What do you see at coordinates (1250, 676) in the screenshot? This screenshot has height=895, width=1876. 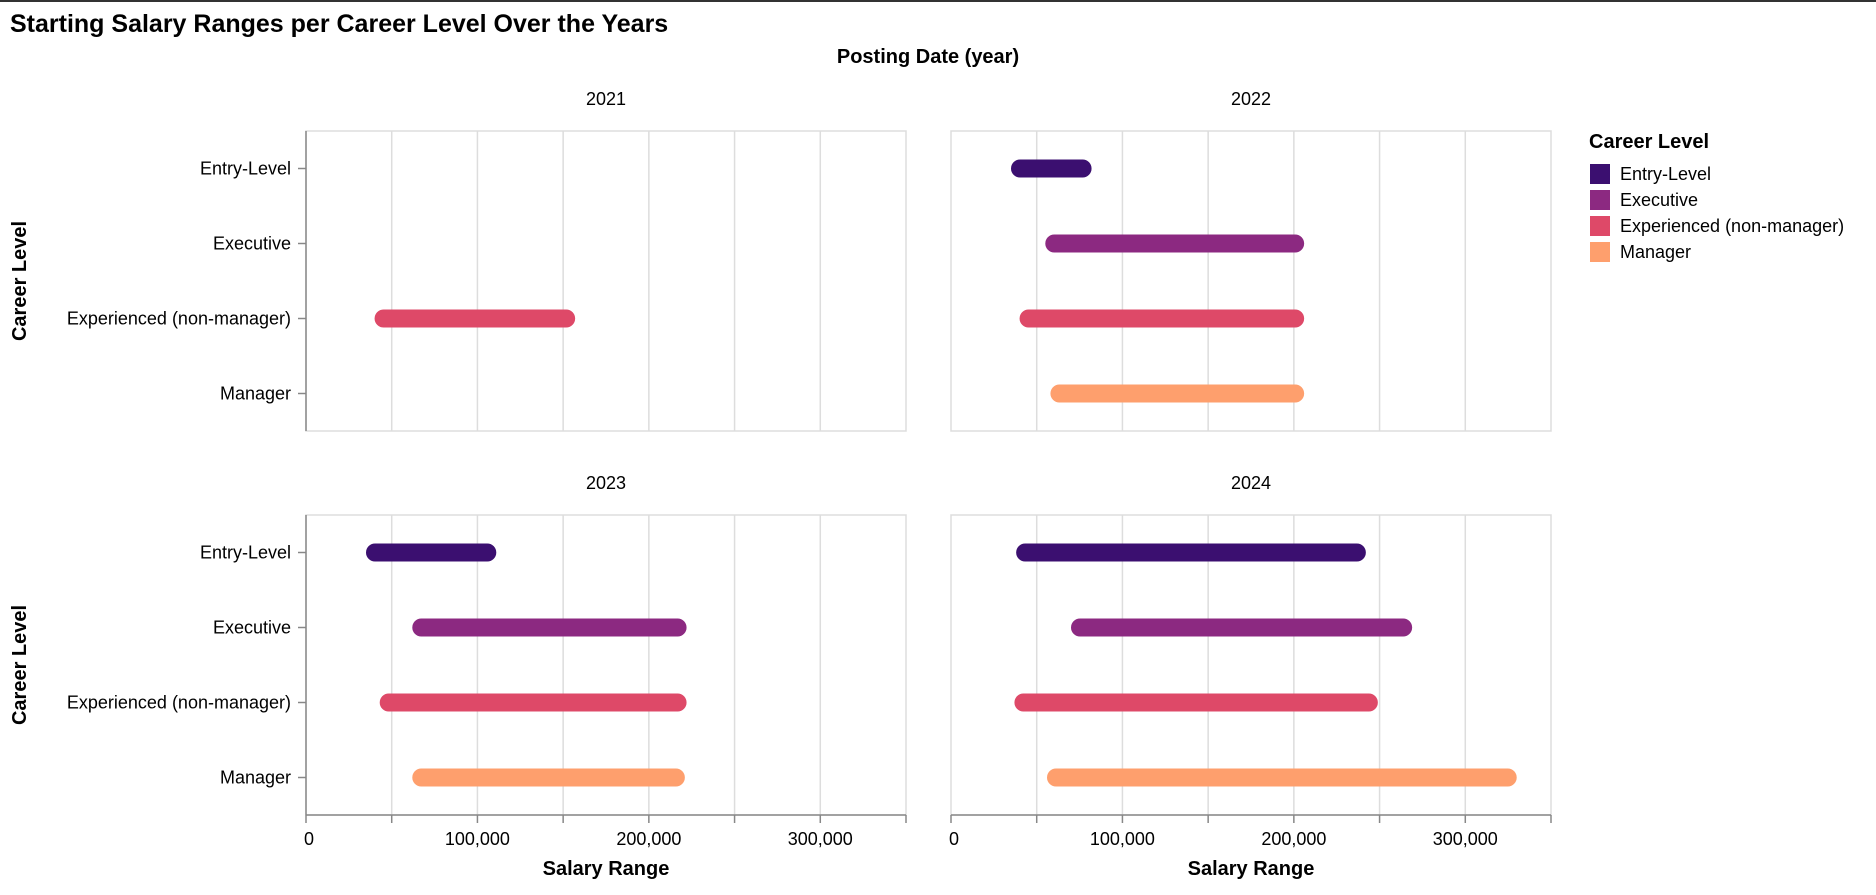 I see `facet-2024: 2024 0 100,000 200,000 300,000 Salary Range` at bounding box center [1250, 676].